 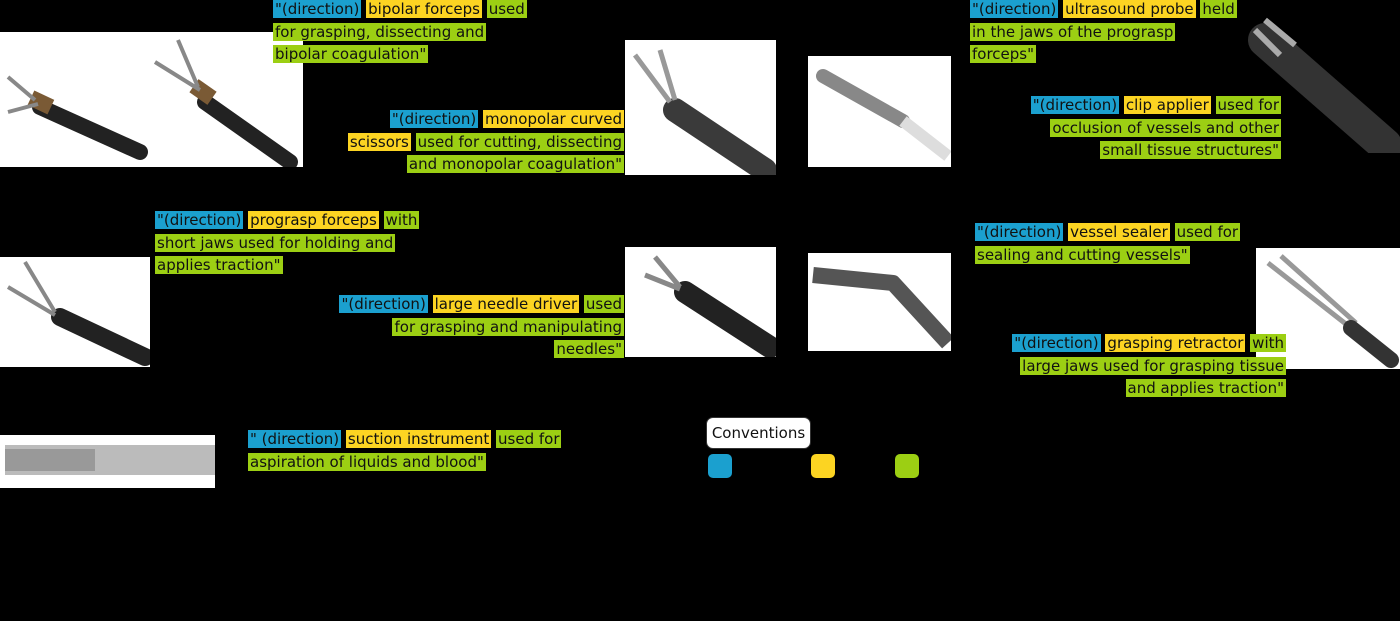 What do you see at coordinates (1190, 150) in the screenshot?
I see `function-text: small tissue structures"` at bounding box center [1190, 150].